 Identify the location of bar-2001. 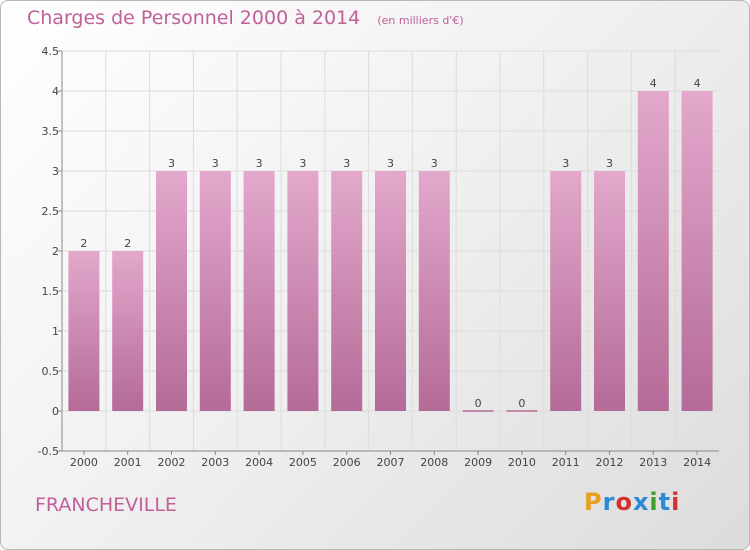
(128, 331).